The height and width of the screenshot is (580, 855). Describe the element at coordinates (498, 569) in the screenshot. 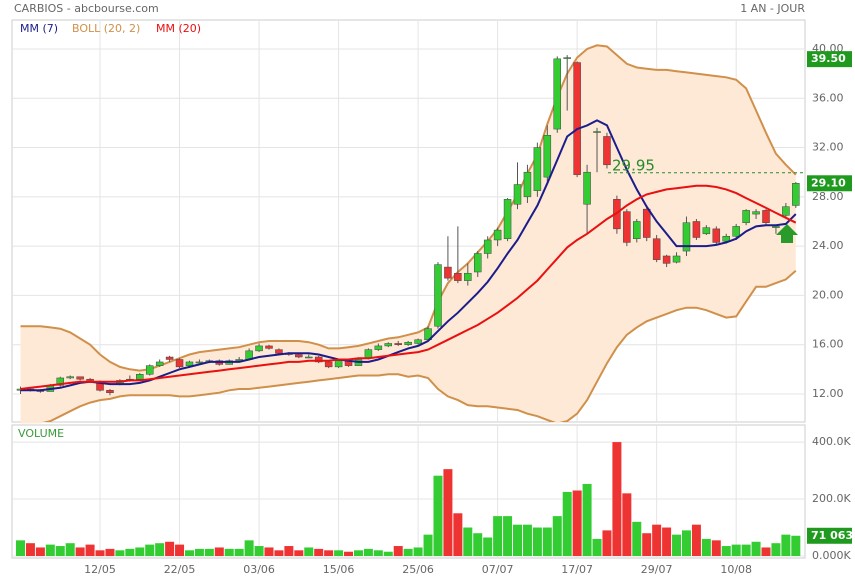

I see `x-tick-label: 07/07` at that location.